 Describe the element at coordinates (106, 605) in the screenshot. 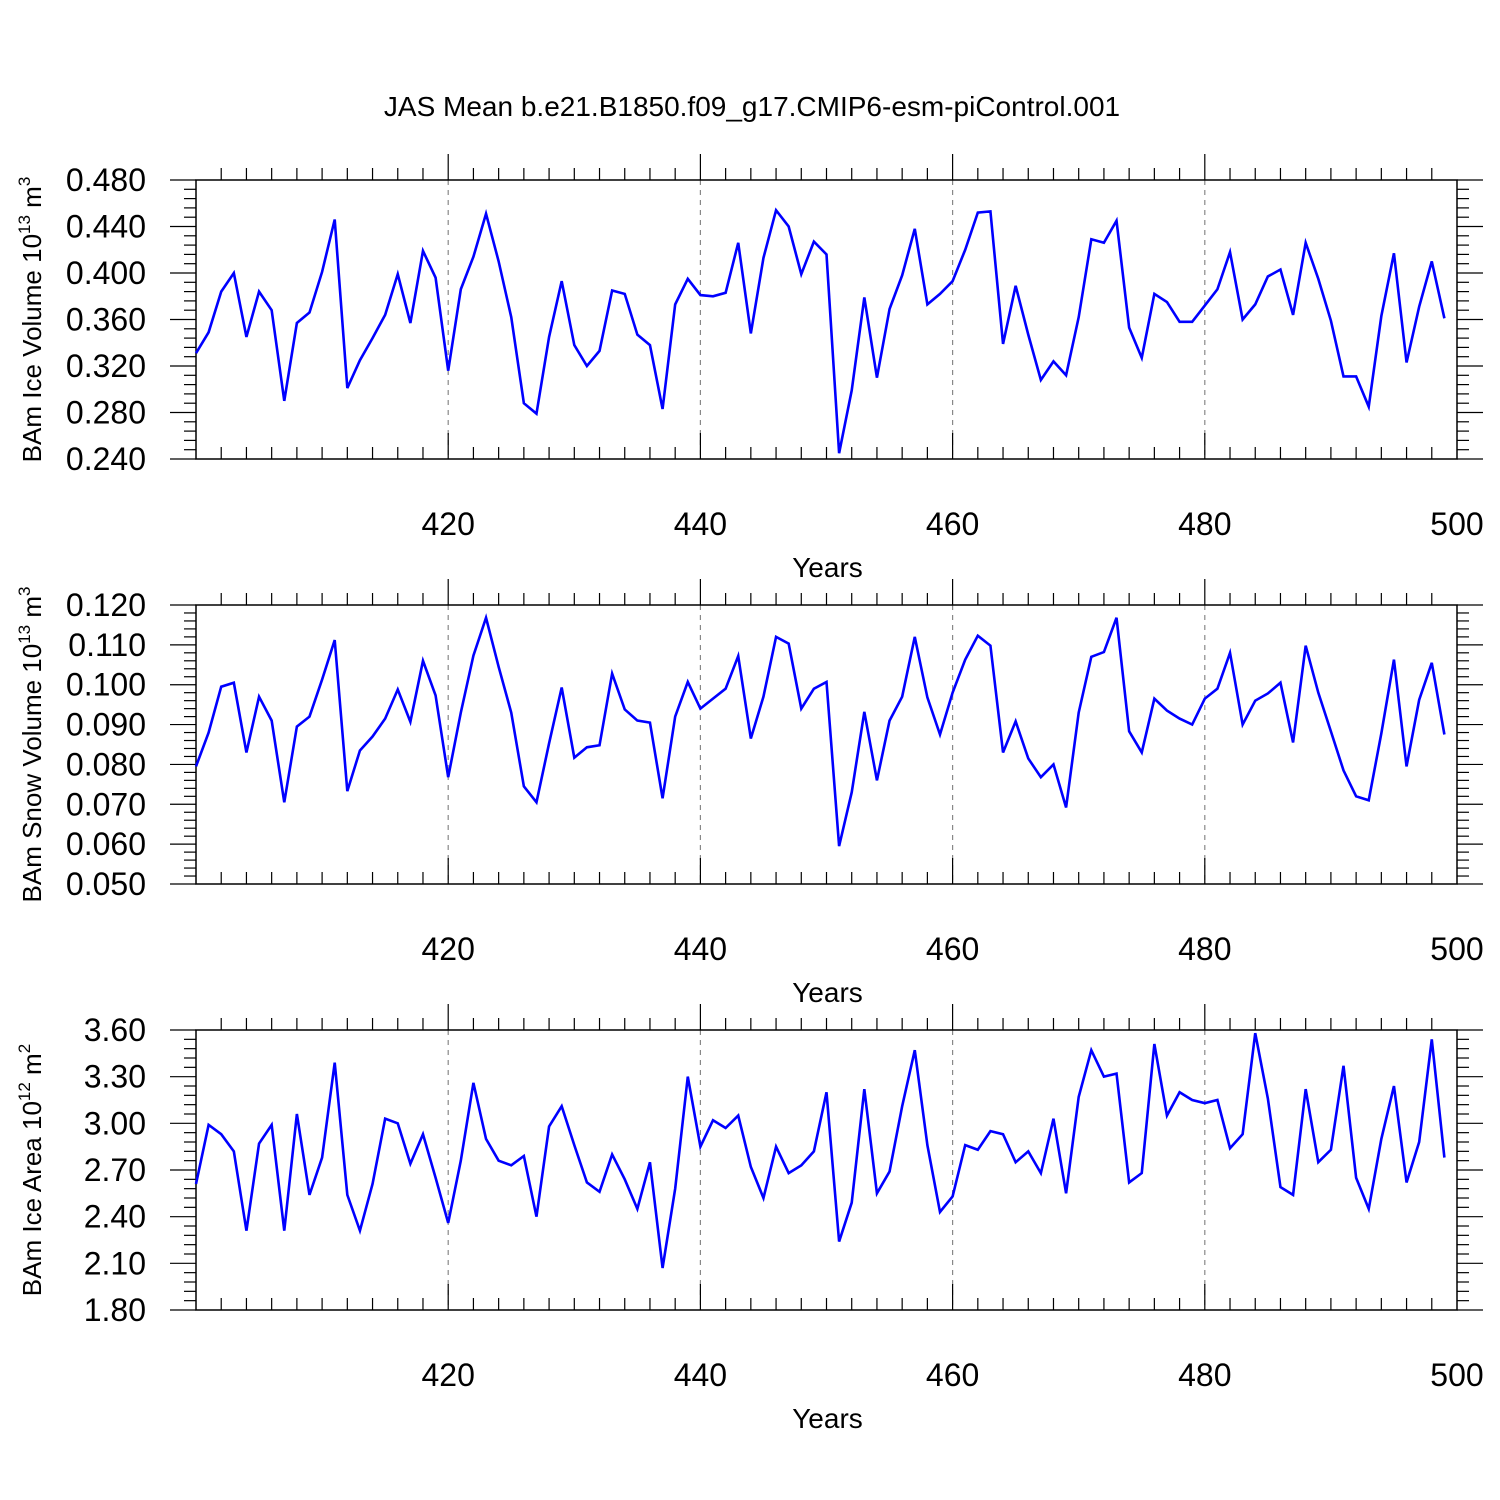

I see `y-tick-label: 0.120` at that location.